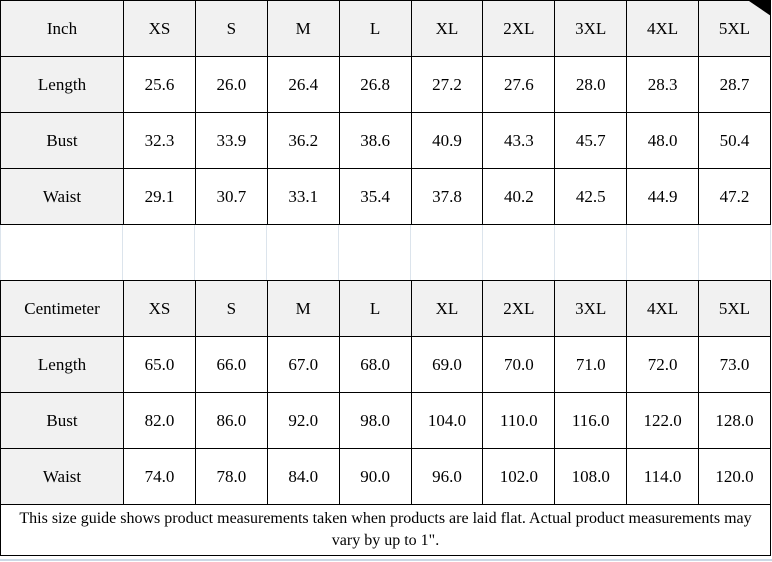 This screenshot has width=772, height=562. I want to click on header-row: Inch XS S M L XL 2XL 3XL 4XL 5XL, so click(385, 28).